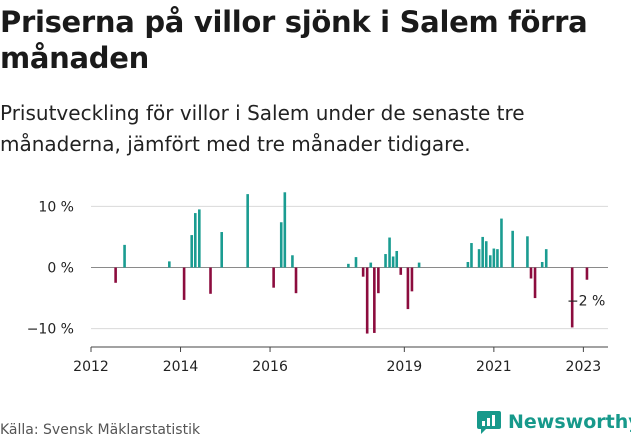  I want to click on brand-name: Newsworthy, so click(569, 422).